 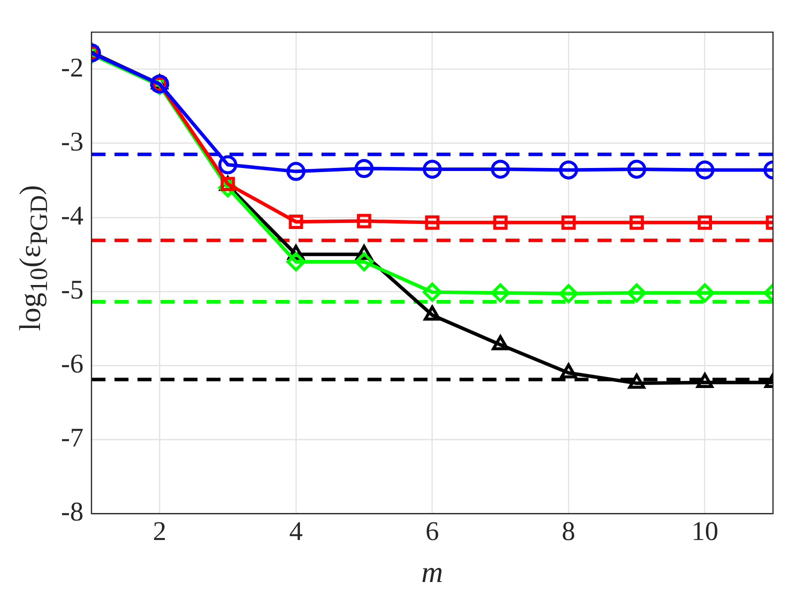 What do you see at coordinates (432, 531) in the screenshot?
I see `x-tick-label: 6` at bounding box center [432, 531].